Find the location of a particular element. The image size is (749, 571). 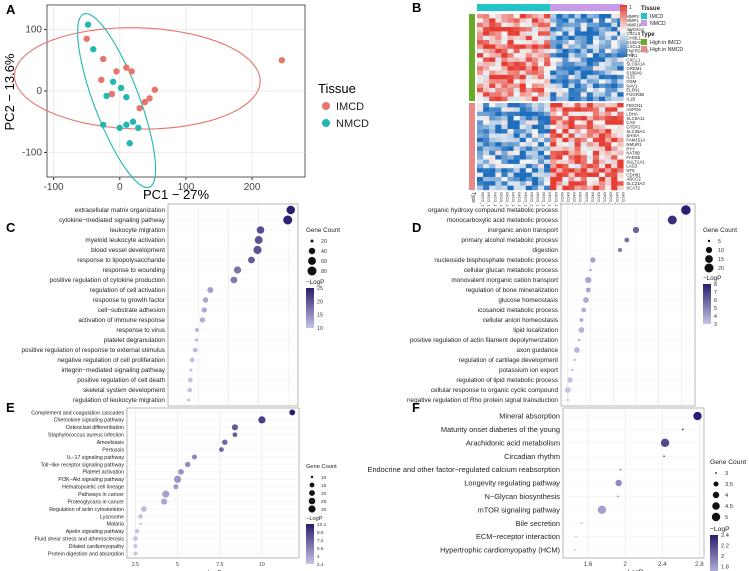

panel-c-size-legend-title: Gene Count is located at coordinates (323, 230).